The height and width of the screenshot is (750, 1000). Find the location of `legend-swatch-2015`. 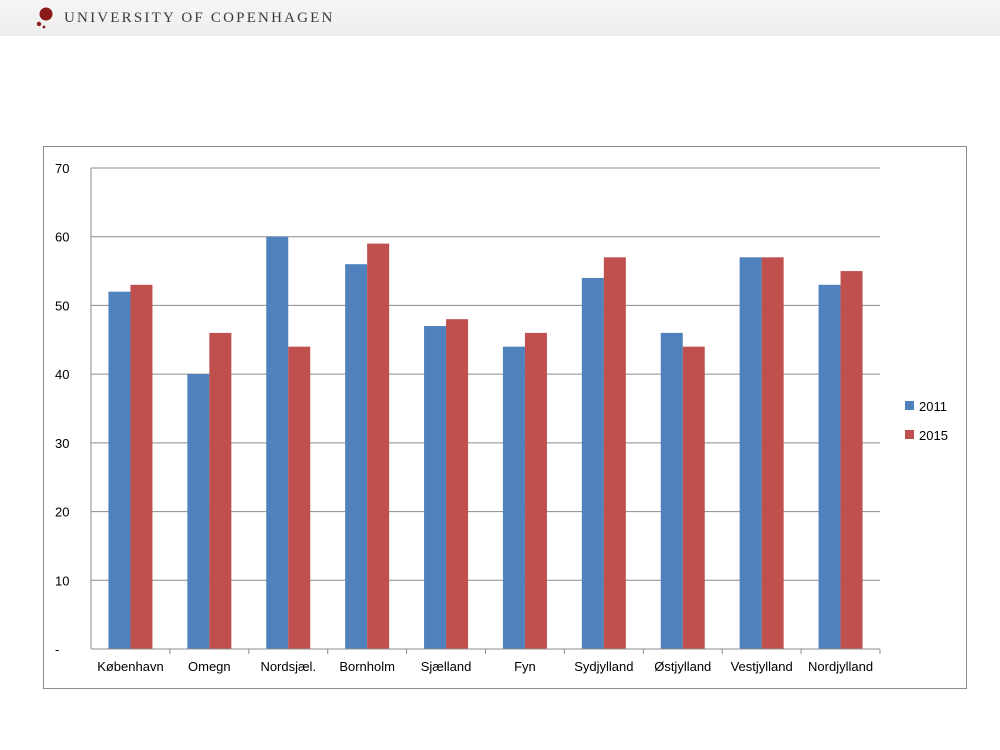

legend-swatch-2015 is located at coordinates (909, 434).